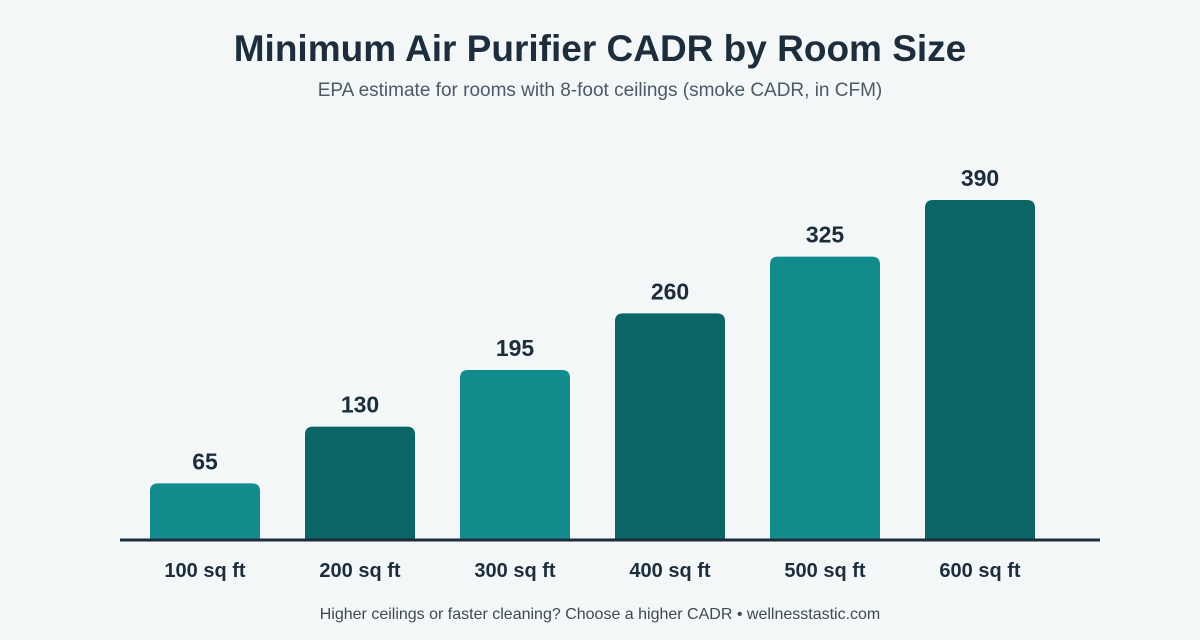 This screenshot has height=640, width=1200. I want to click on x-tick-label: 500 sq ft, so click(824, 571).